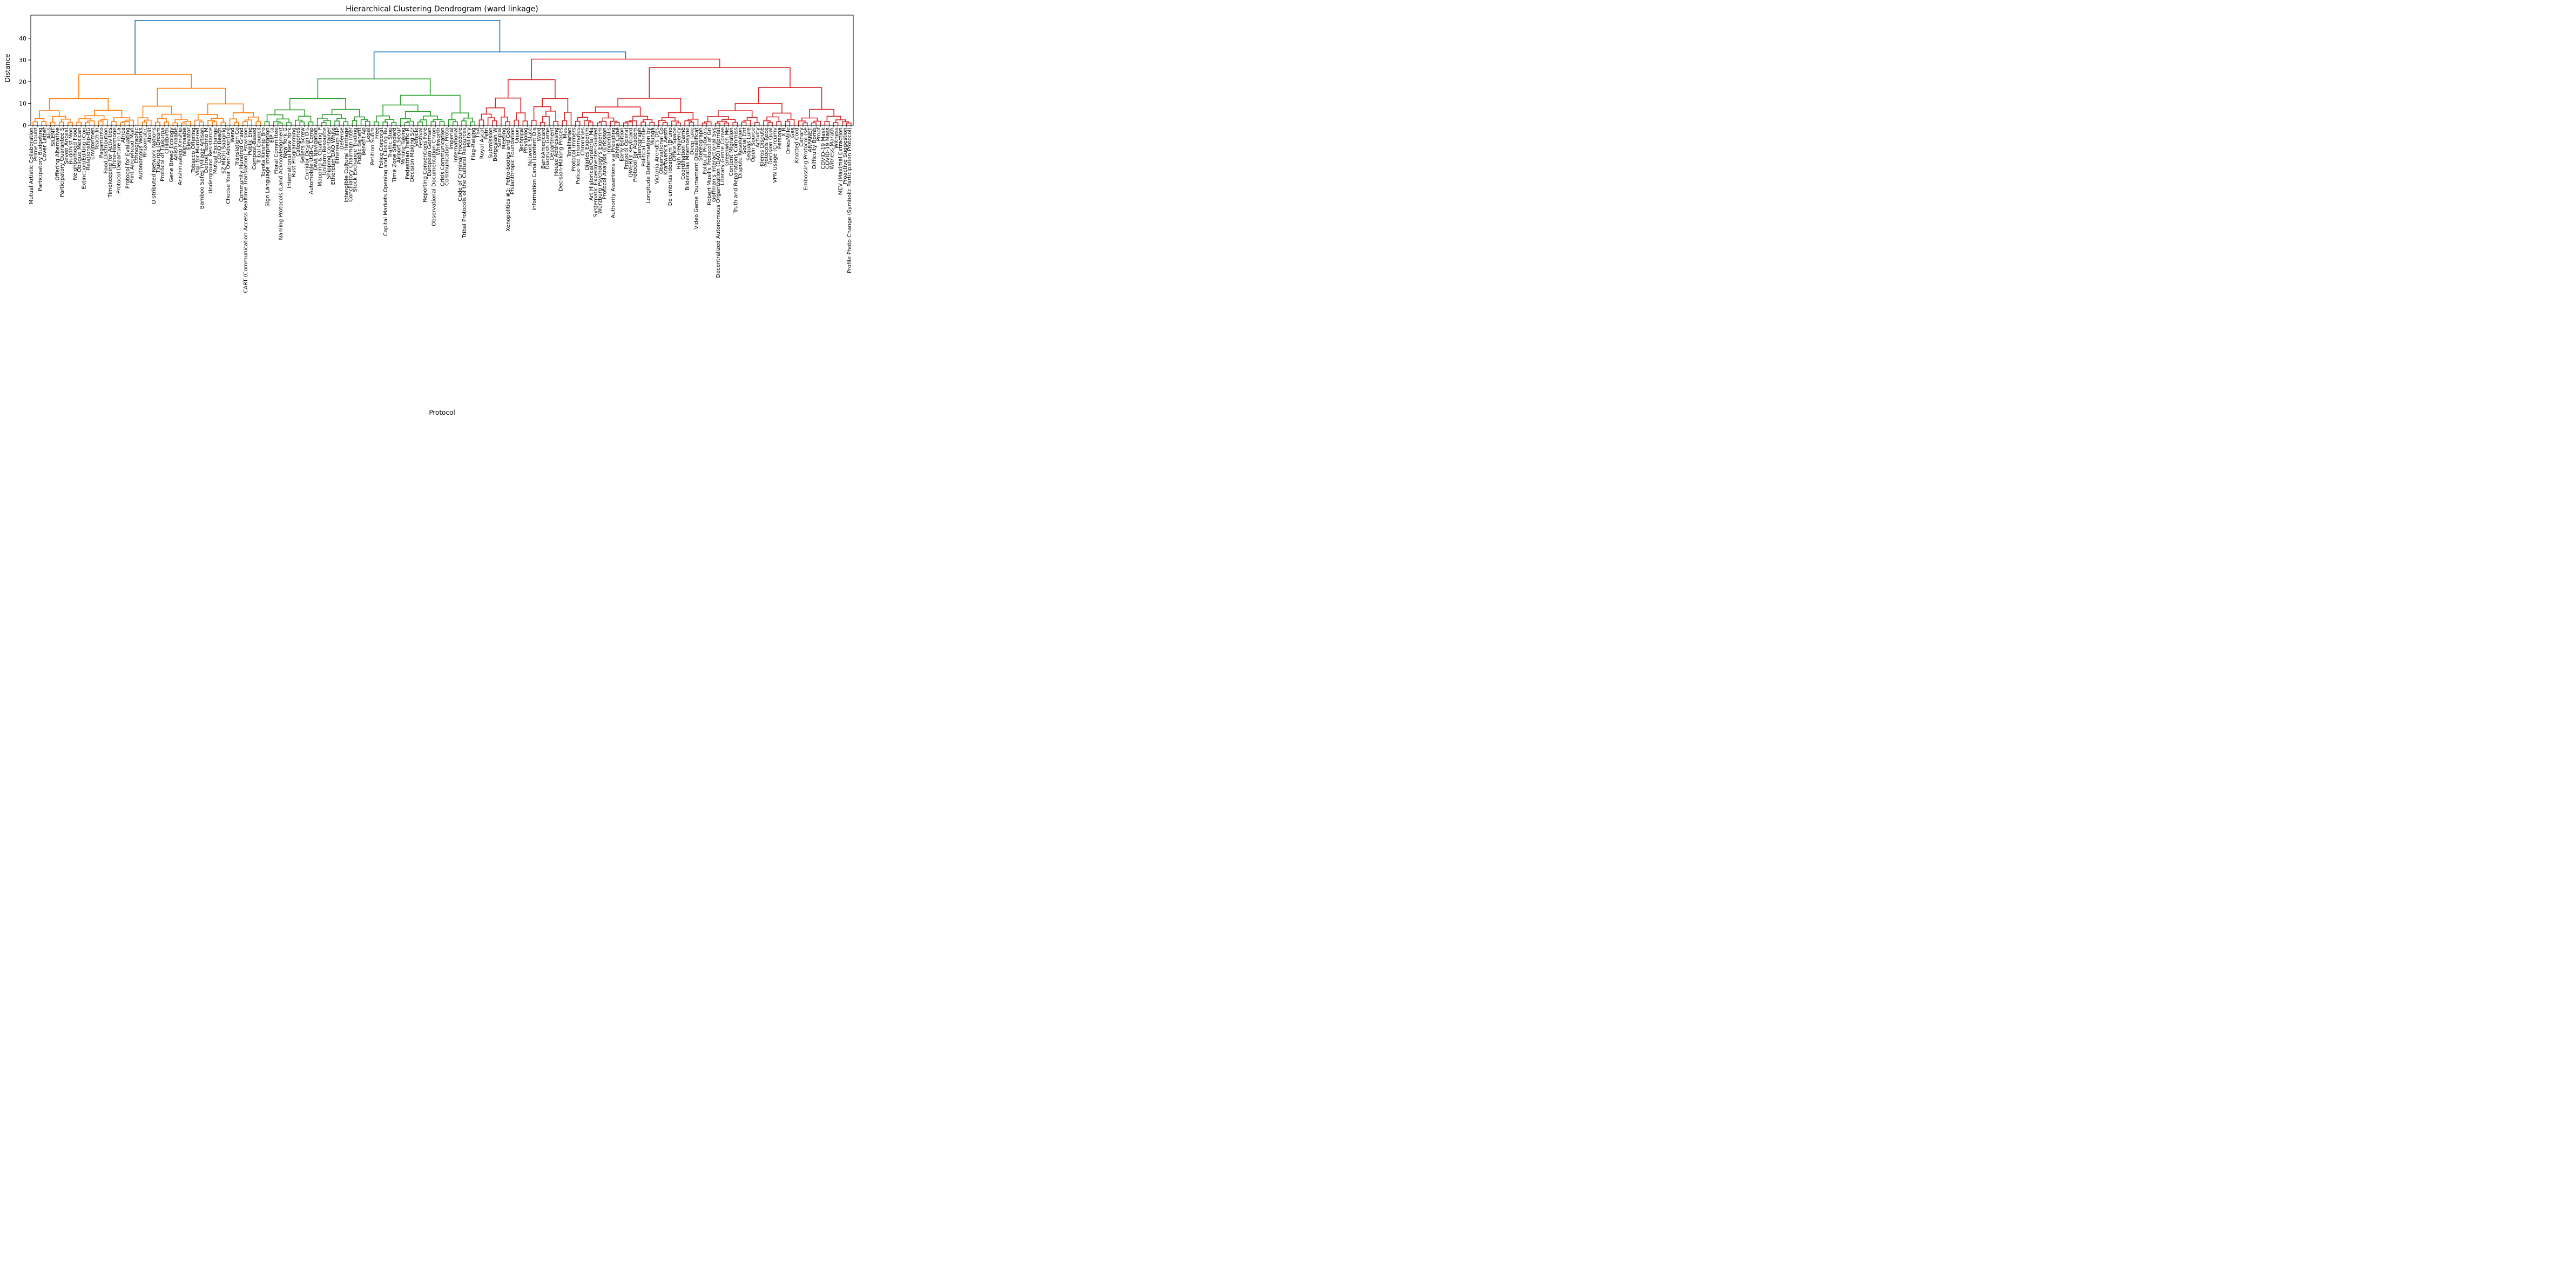  Describe the element at coordinates (399, 145) in the screenshot. I see `x-tick-label: Airport Secur` at that location.